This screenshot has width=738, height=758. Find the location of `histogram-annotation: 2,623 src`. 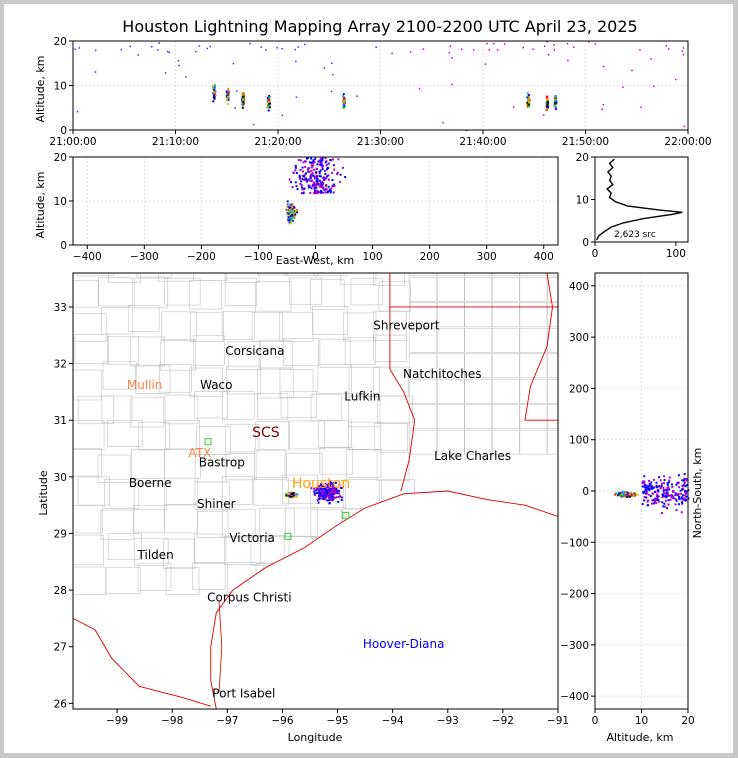

histogram-annotation: 2,623 src is located at coordinates (635, 235).